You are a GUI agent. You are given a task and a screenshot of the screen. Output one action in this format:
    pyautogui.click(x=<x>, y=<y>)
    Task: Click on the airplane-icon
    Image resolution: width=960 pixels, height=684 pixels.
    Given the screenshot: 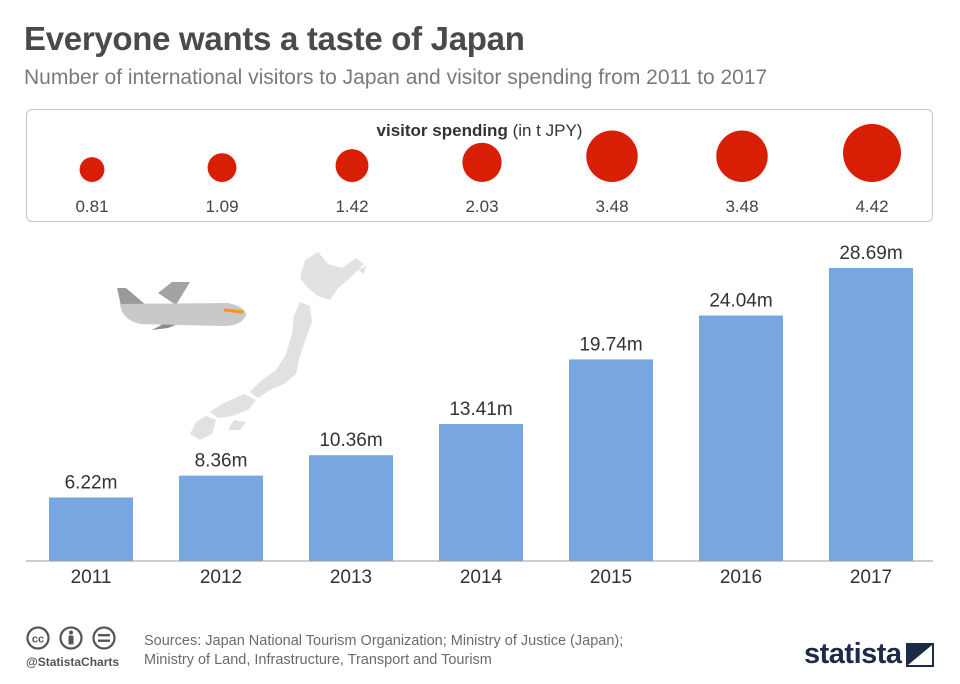 What is the action you would take?
    pyautogui.click(x=181, y=306)
    